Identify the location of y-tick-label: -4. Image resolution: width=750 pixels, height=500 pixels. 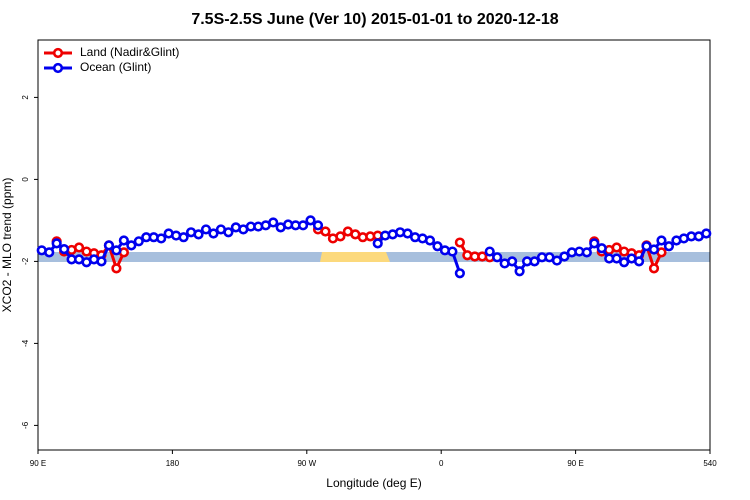
(25, 343).